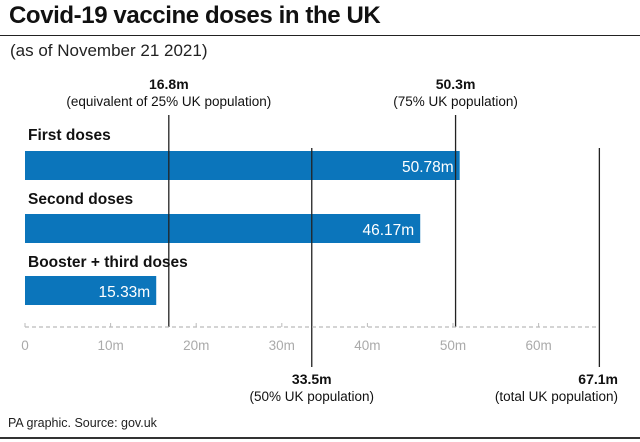  What do you see at coordinates (69, 135) in the screenshot?
I see `series-label: First doses` at bounding box center [69, 135].